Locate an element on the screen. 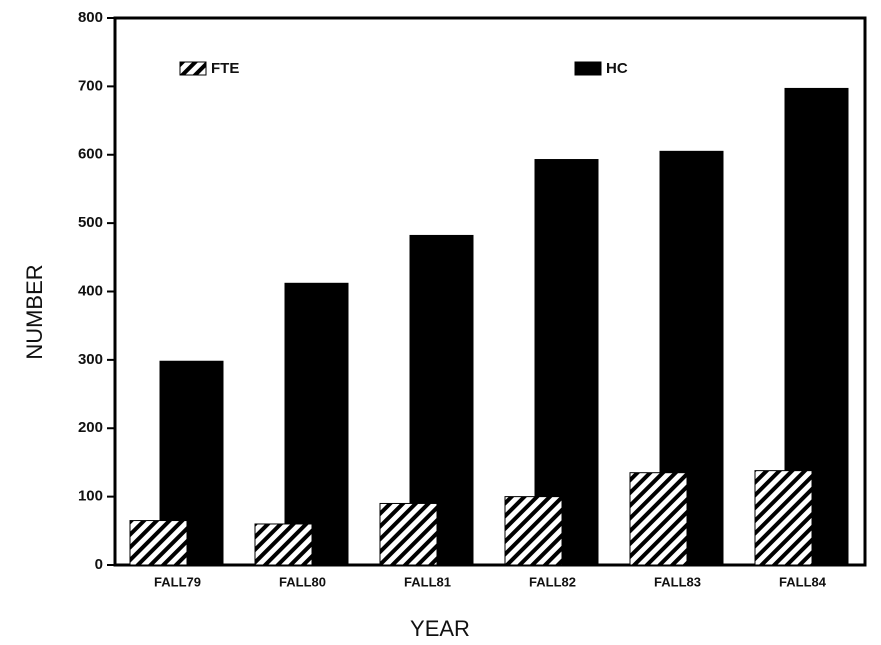  x-tick-label: FALL81 is located at coordinates (427, 581).